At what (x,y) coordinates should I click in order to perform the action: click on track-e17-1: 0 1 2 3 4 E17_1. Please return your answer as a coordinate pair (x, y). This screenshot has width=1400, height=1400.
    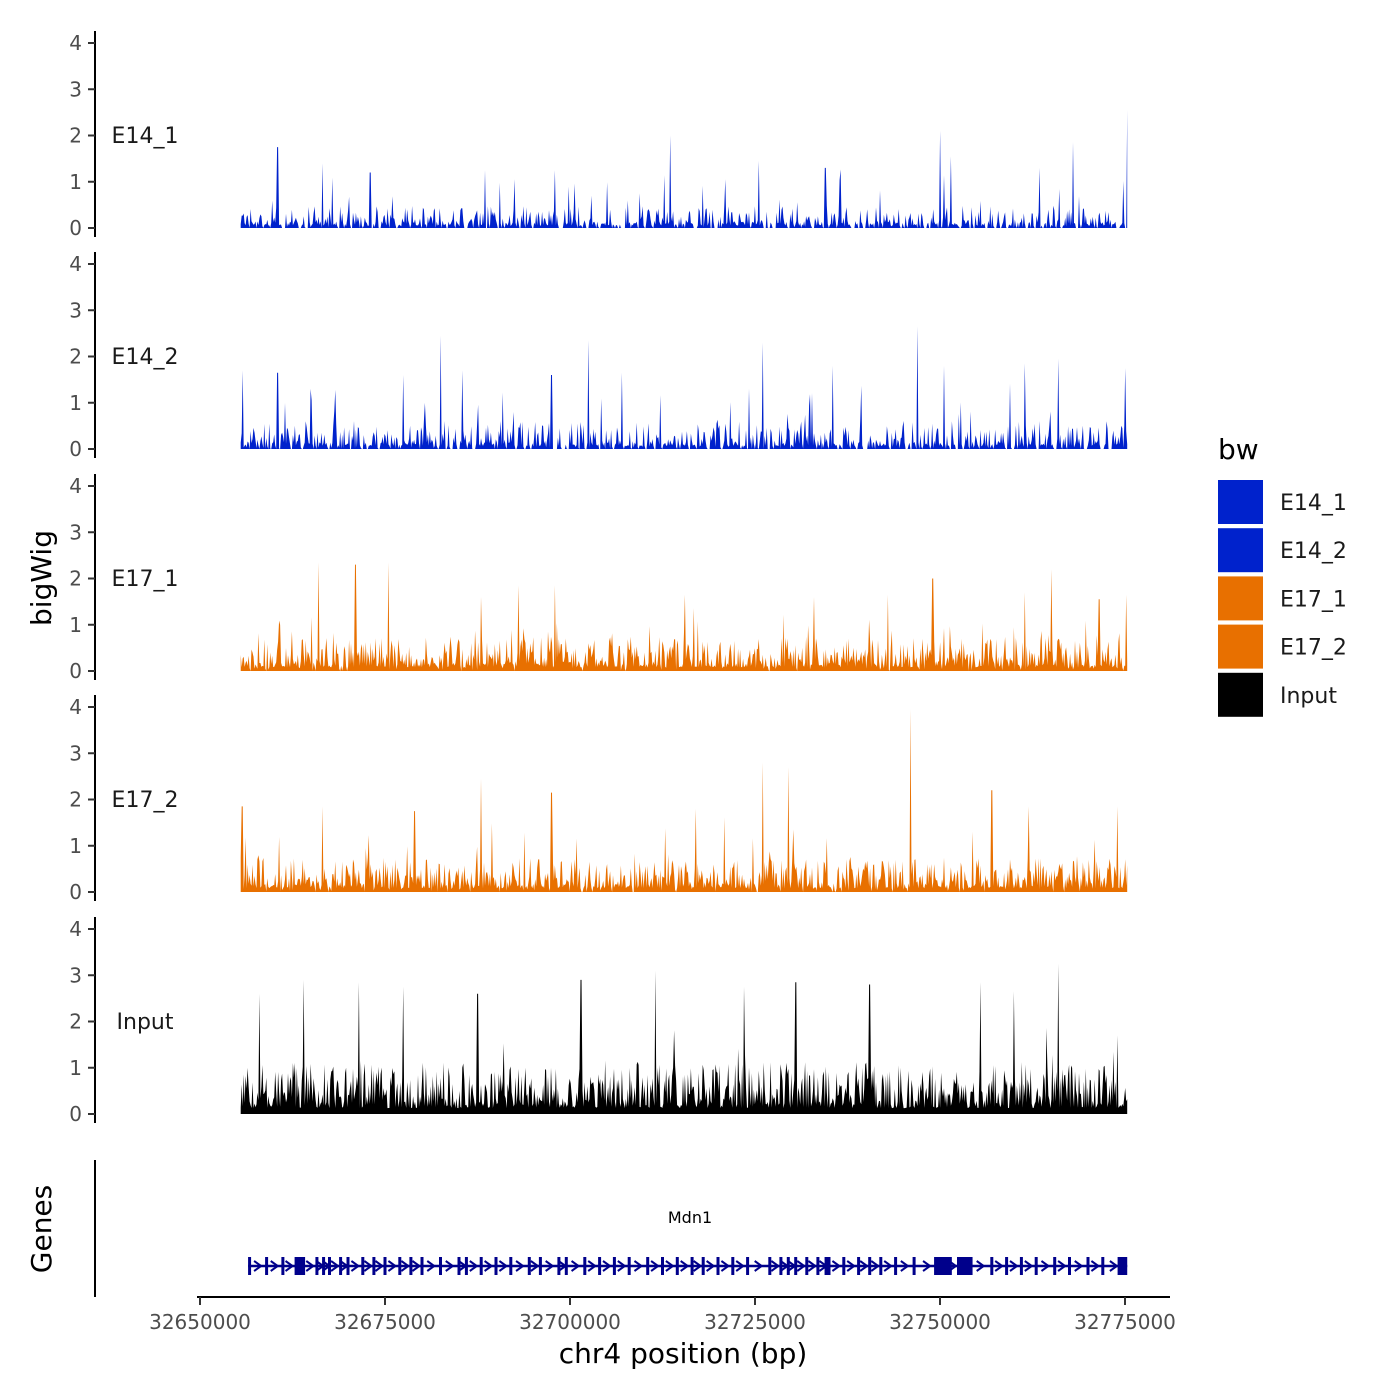
    Looking at the image, I should click on (598, 578).